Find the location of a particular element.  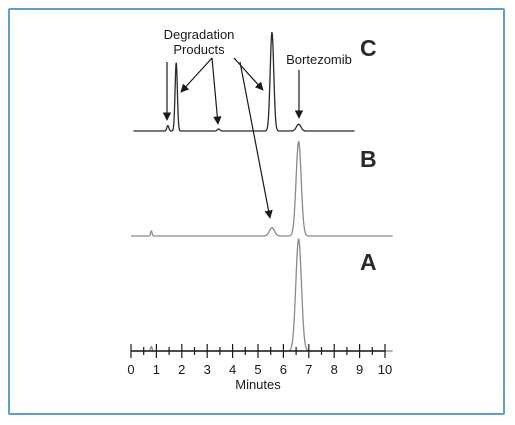

annotation-arrows is located at coordinates (233, 138).